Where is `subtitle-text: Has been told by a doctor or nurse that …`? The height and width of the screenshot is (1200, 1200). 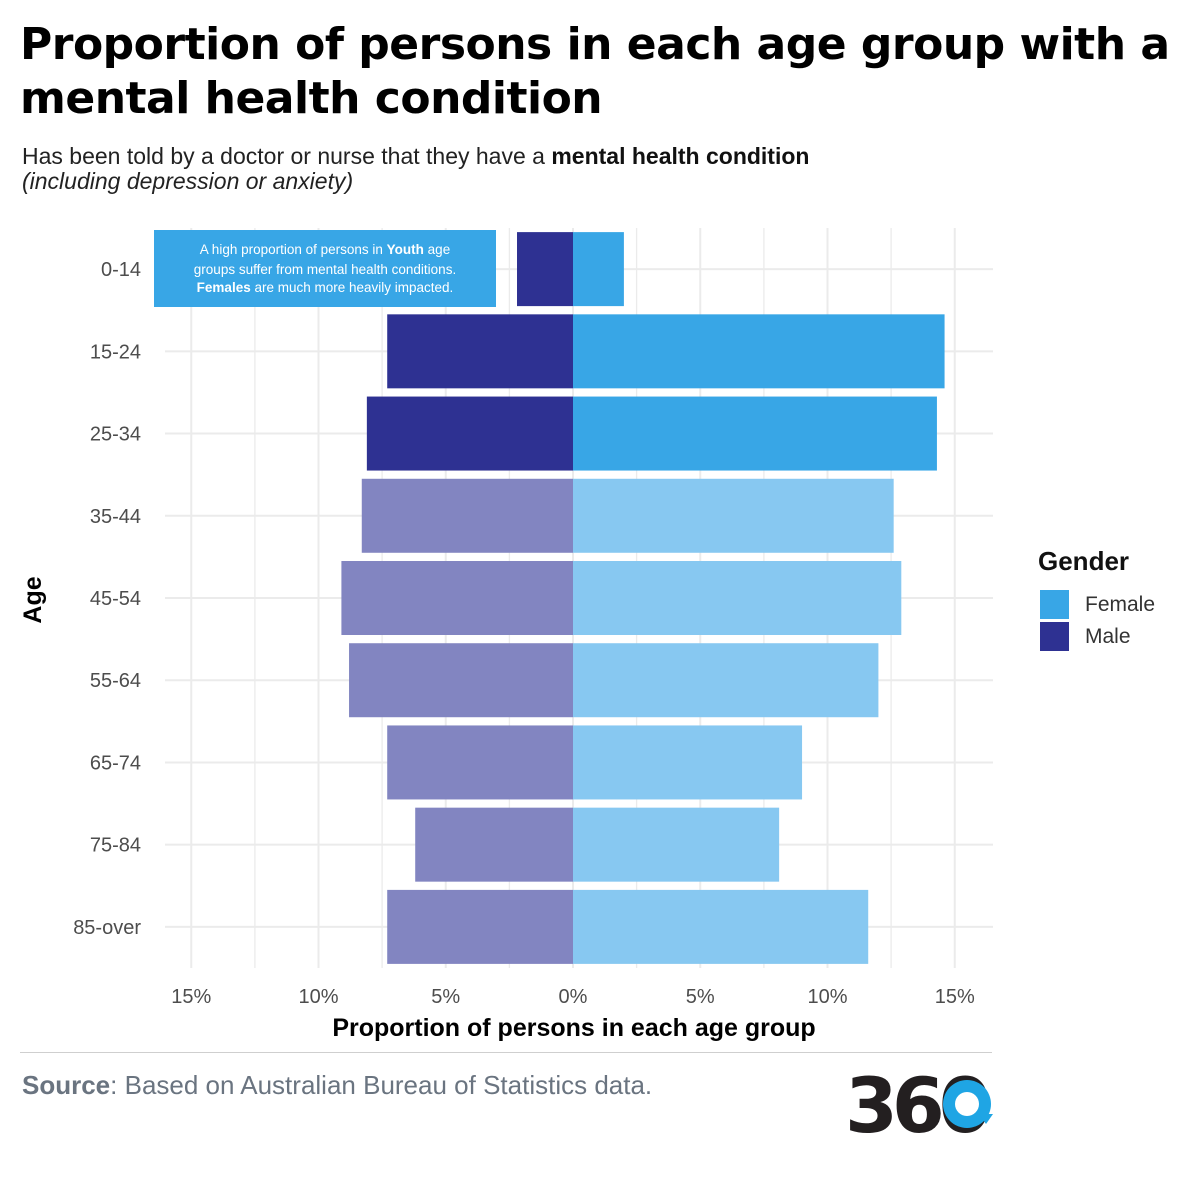
subtitle-text: Has been told by a doctor or nurse that … is located at coordinates (287, 156).